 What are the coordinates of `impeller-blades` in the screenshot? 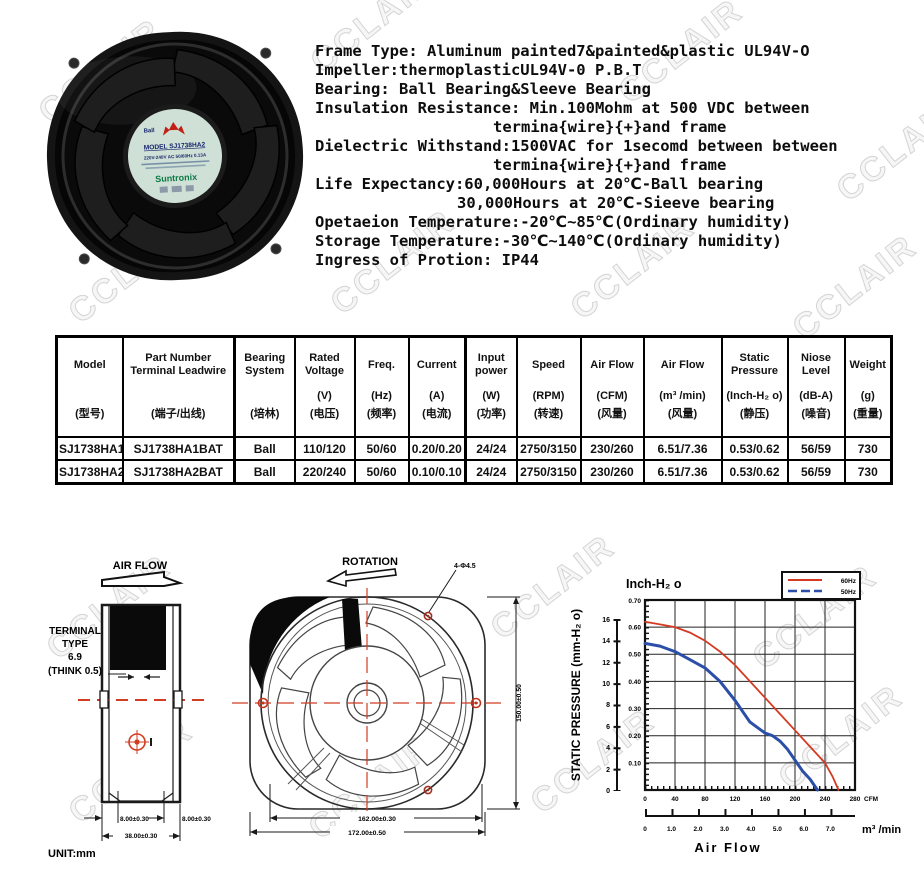 It's located at (365, 713).